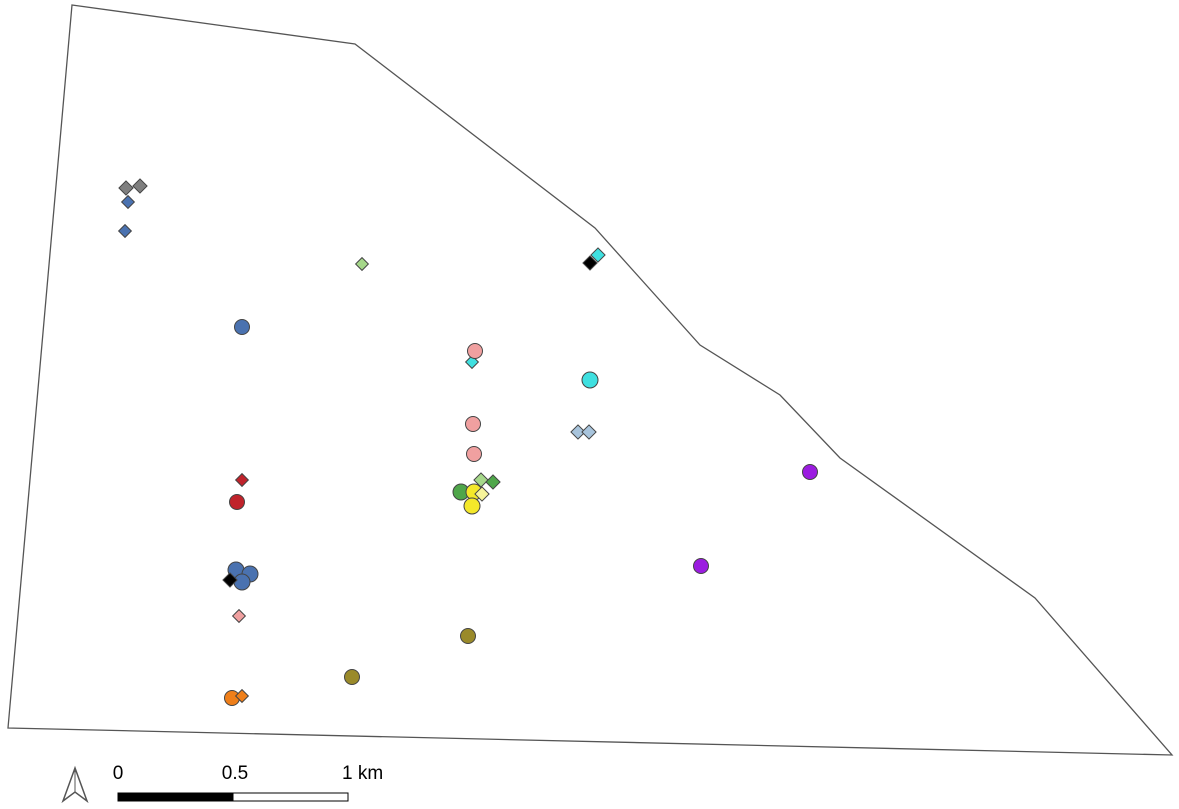  What do you see at coordinates (235, 773) in the screenshot?
I see `scale-label: 0.5` at bounding box center [235, 773].